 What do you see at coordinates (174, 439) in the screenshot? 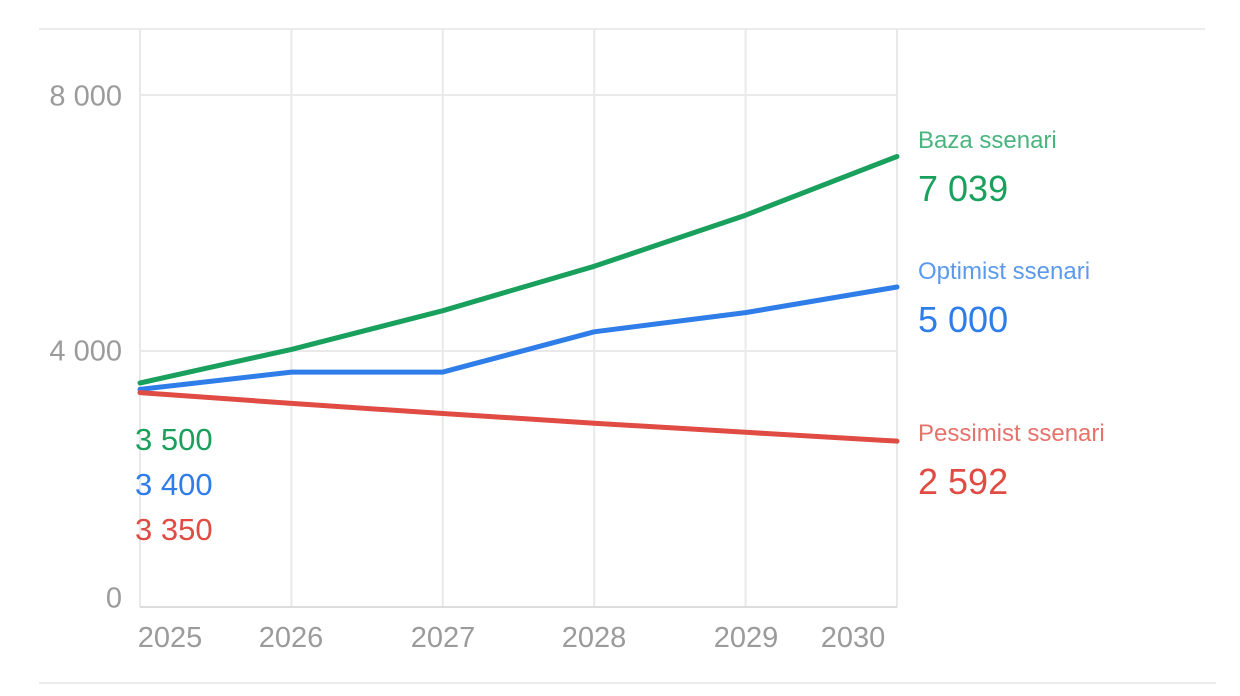
I see `start-value-baza: 3 500` at bounding box center [174, 439].